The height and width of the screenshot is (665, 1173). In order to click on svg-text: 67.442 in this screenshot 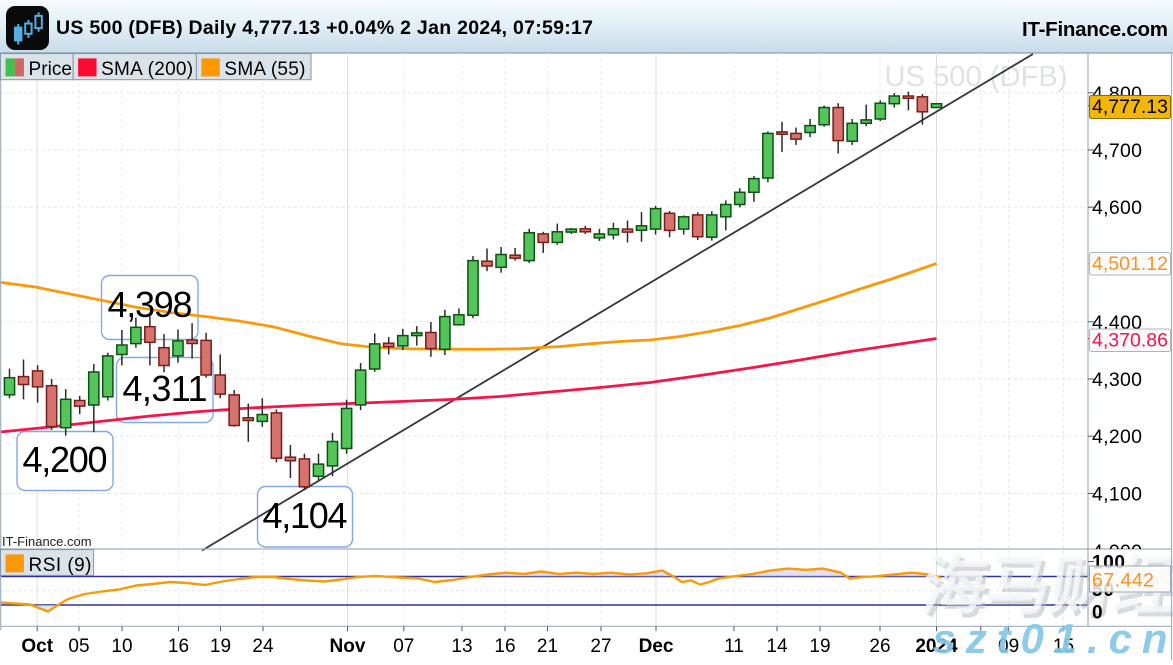, I will do `click(1123, 581)`.